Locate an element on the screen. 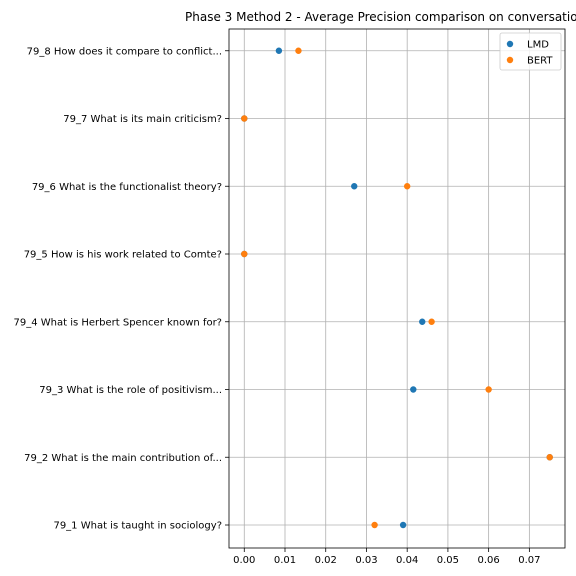 Image resolution: width=576 pixels, height=576 pixels. legend-marker-bert is located at coordinates (510, 60).